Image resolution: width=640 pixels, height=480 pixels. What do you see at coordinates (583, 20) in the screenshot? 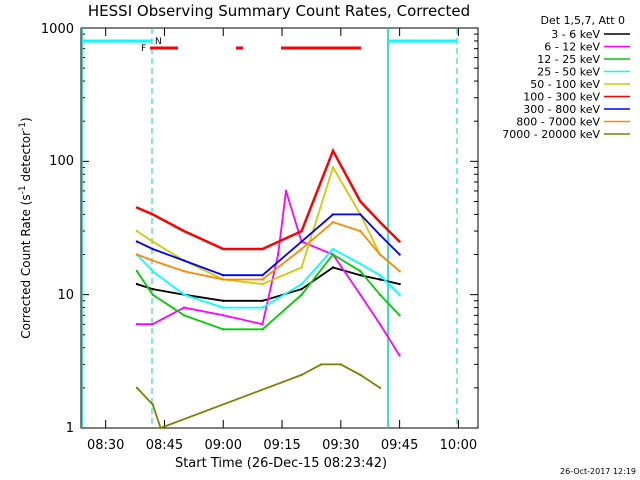
I see `legend-header: Det 1,5,7, Att 0` at bounding box center [583, 20].